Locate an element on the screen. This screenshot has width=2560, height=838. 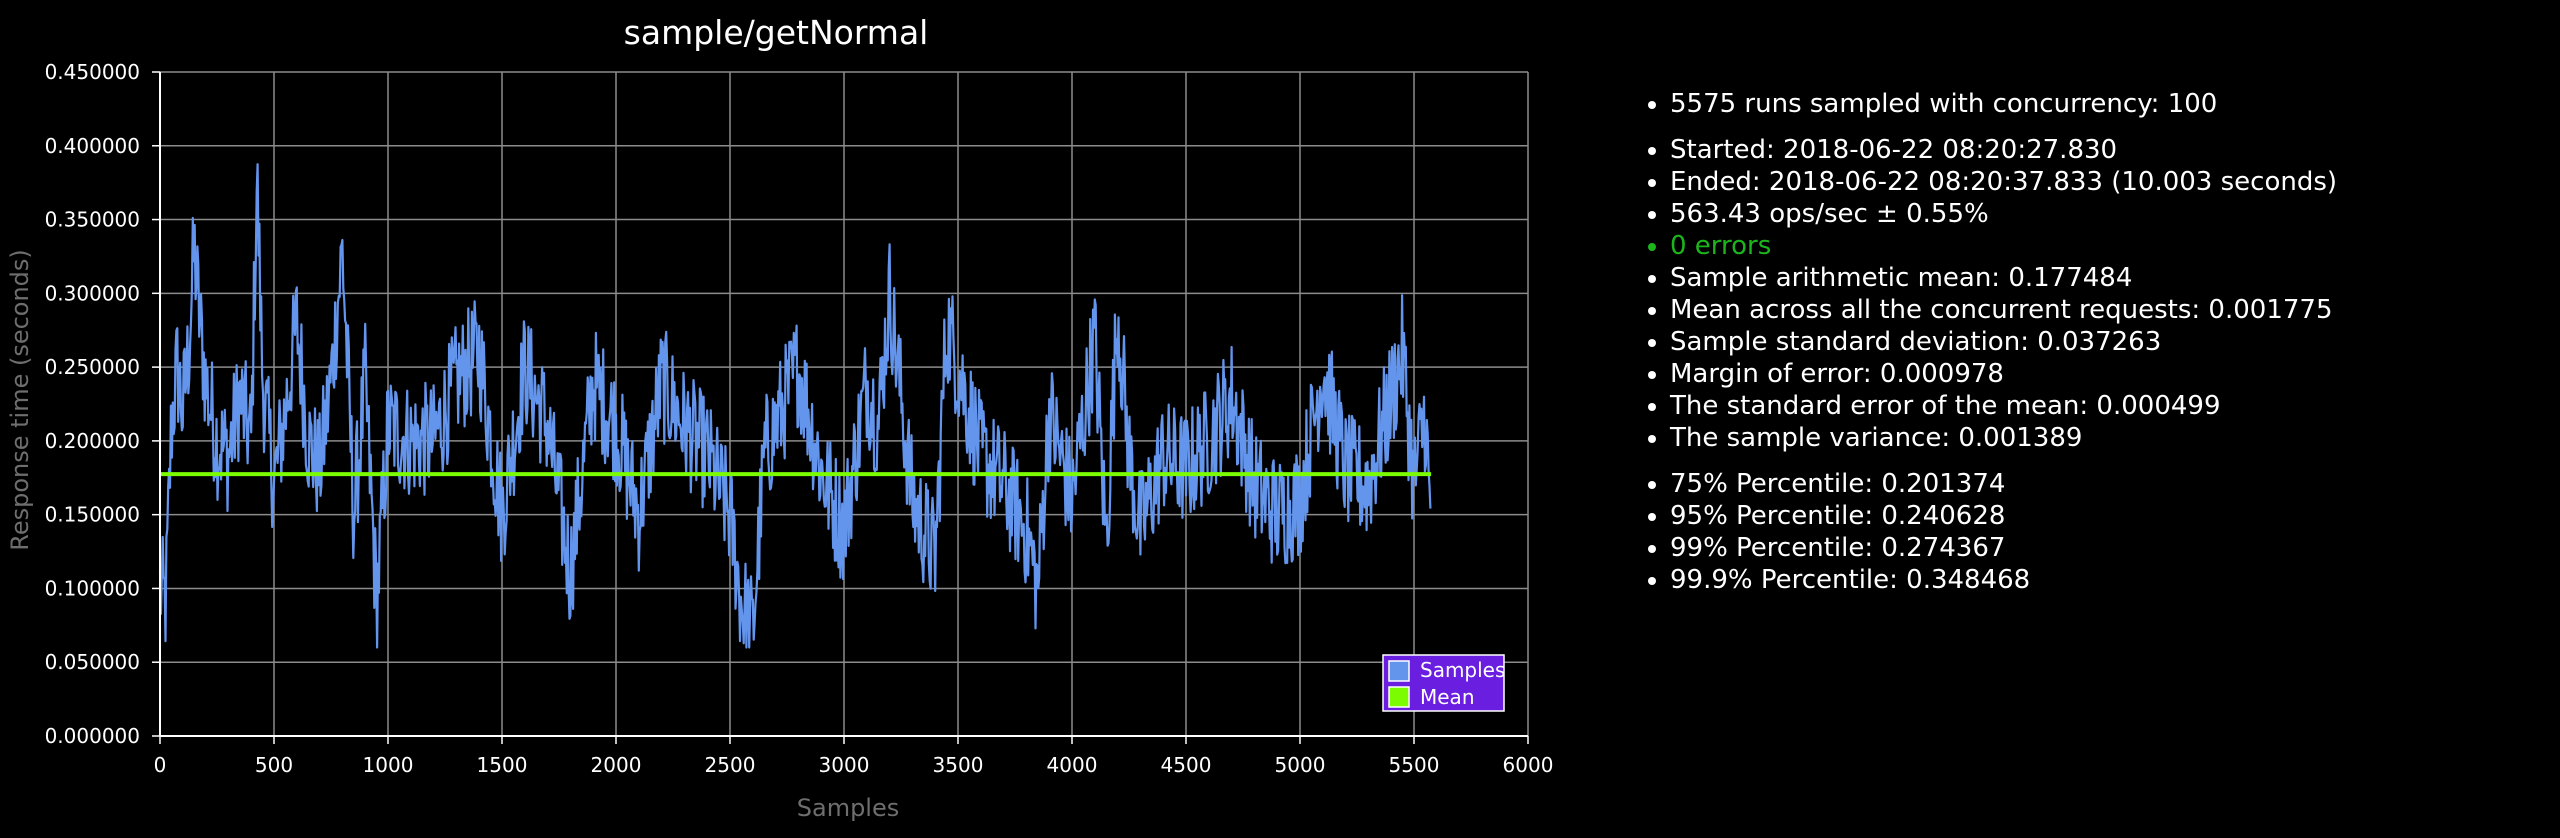
legend-swatch-mean is located at coordinates (1399, 697).